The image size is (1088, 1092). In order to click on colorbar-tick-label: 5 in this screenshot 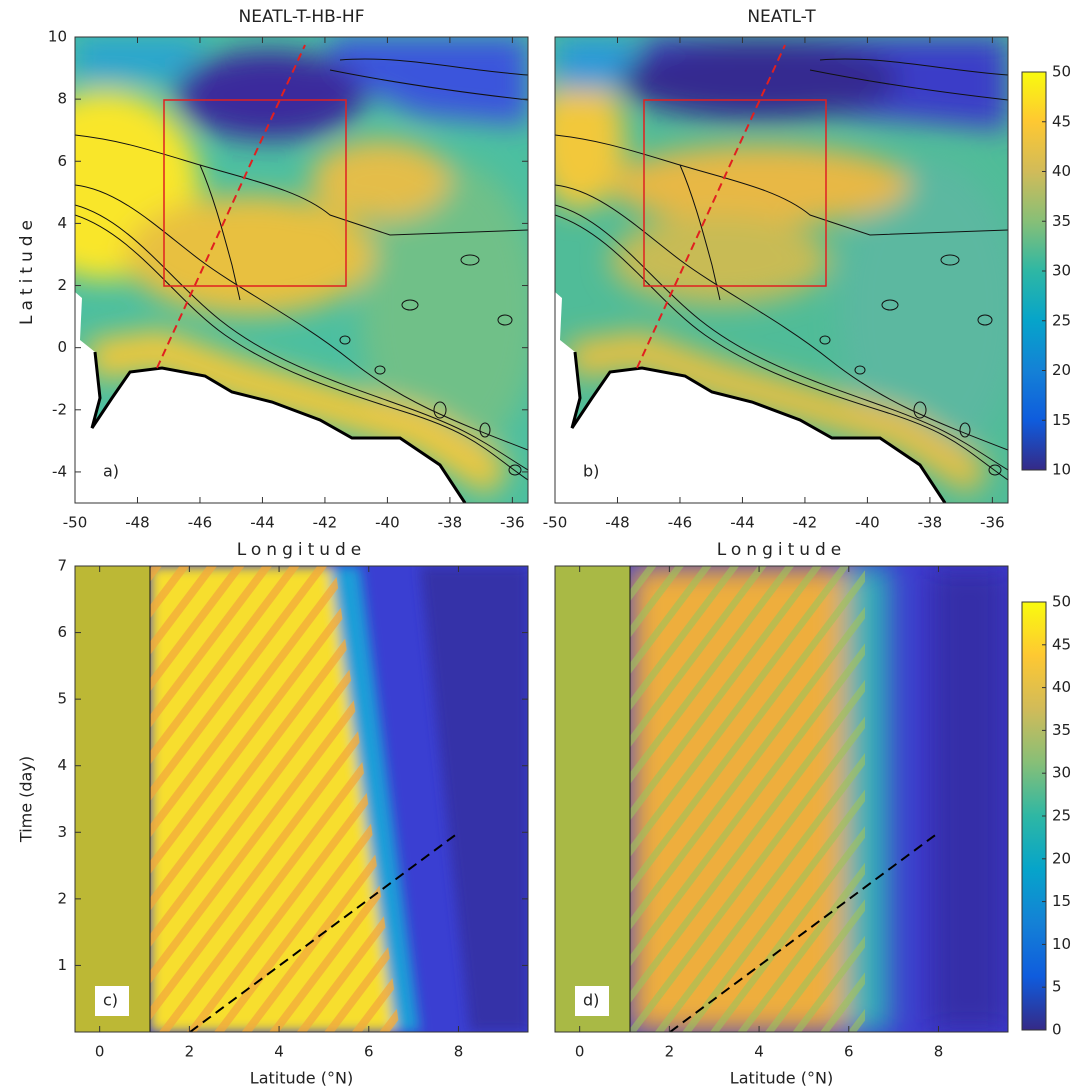, I will do `click(1057, 987)`.